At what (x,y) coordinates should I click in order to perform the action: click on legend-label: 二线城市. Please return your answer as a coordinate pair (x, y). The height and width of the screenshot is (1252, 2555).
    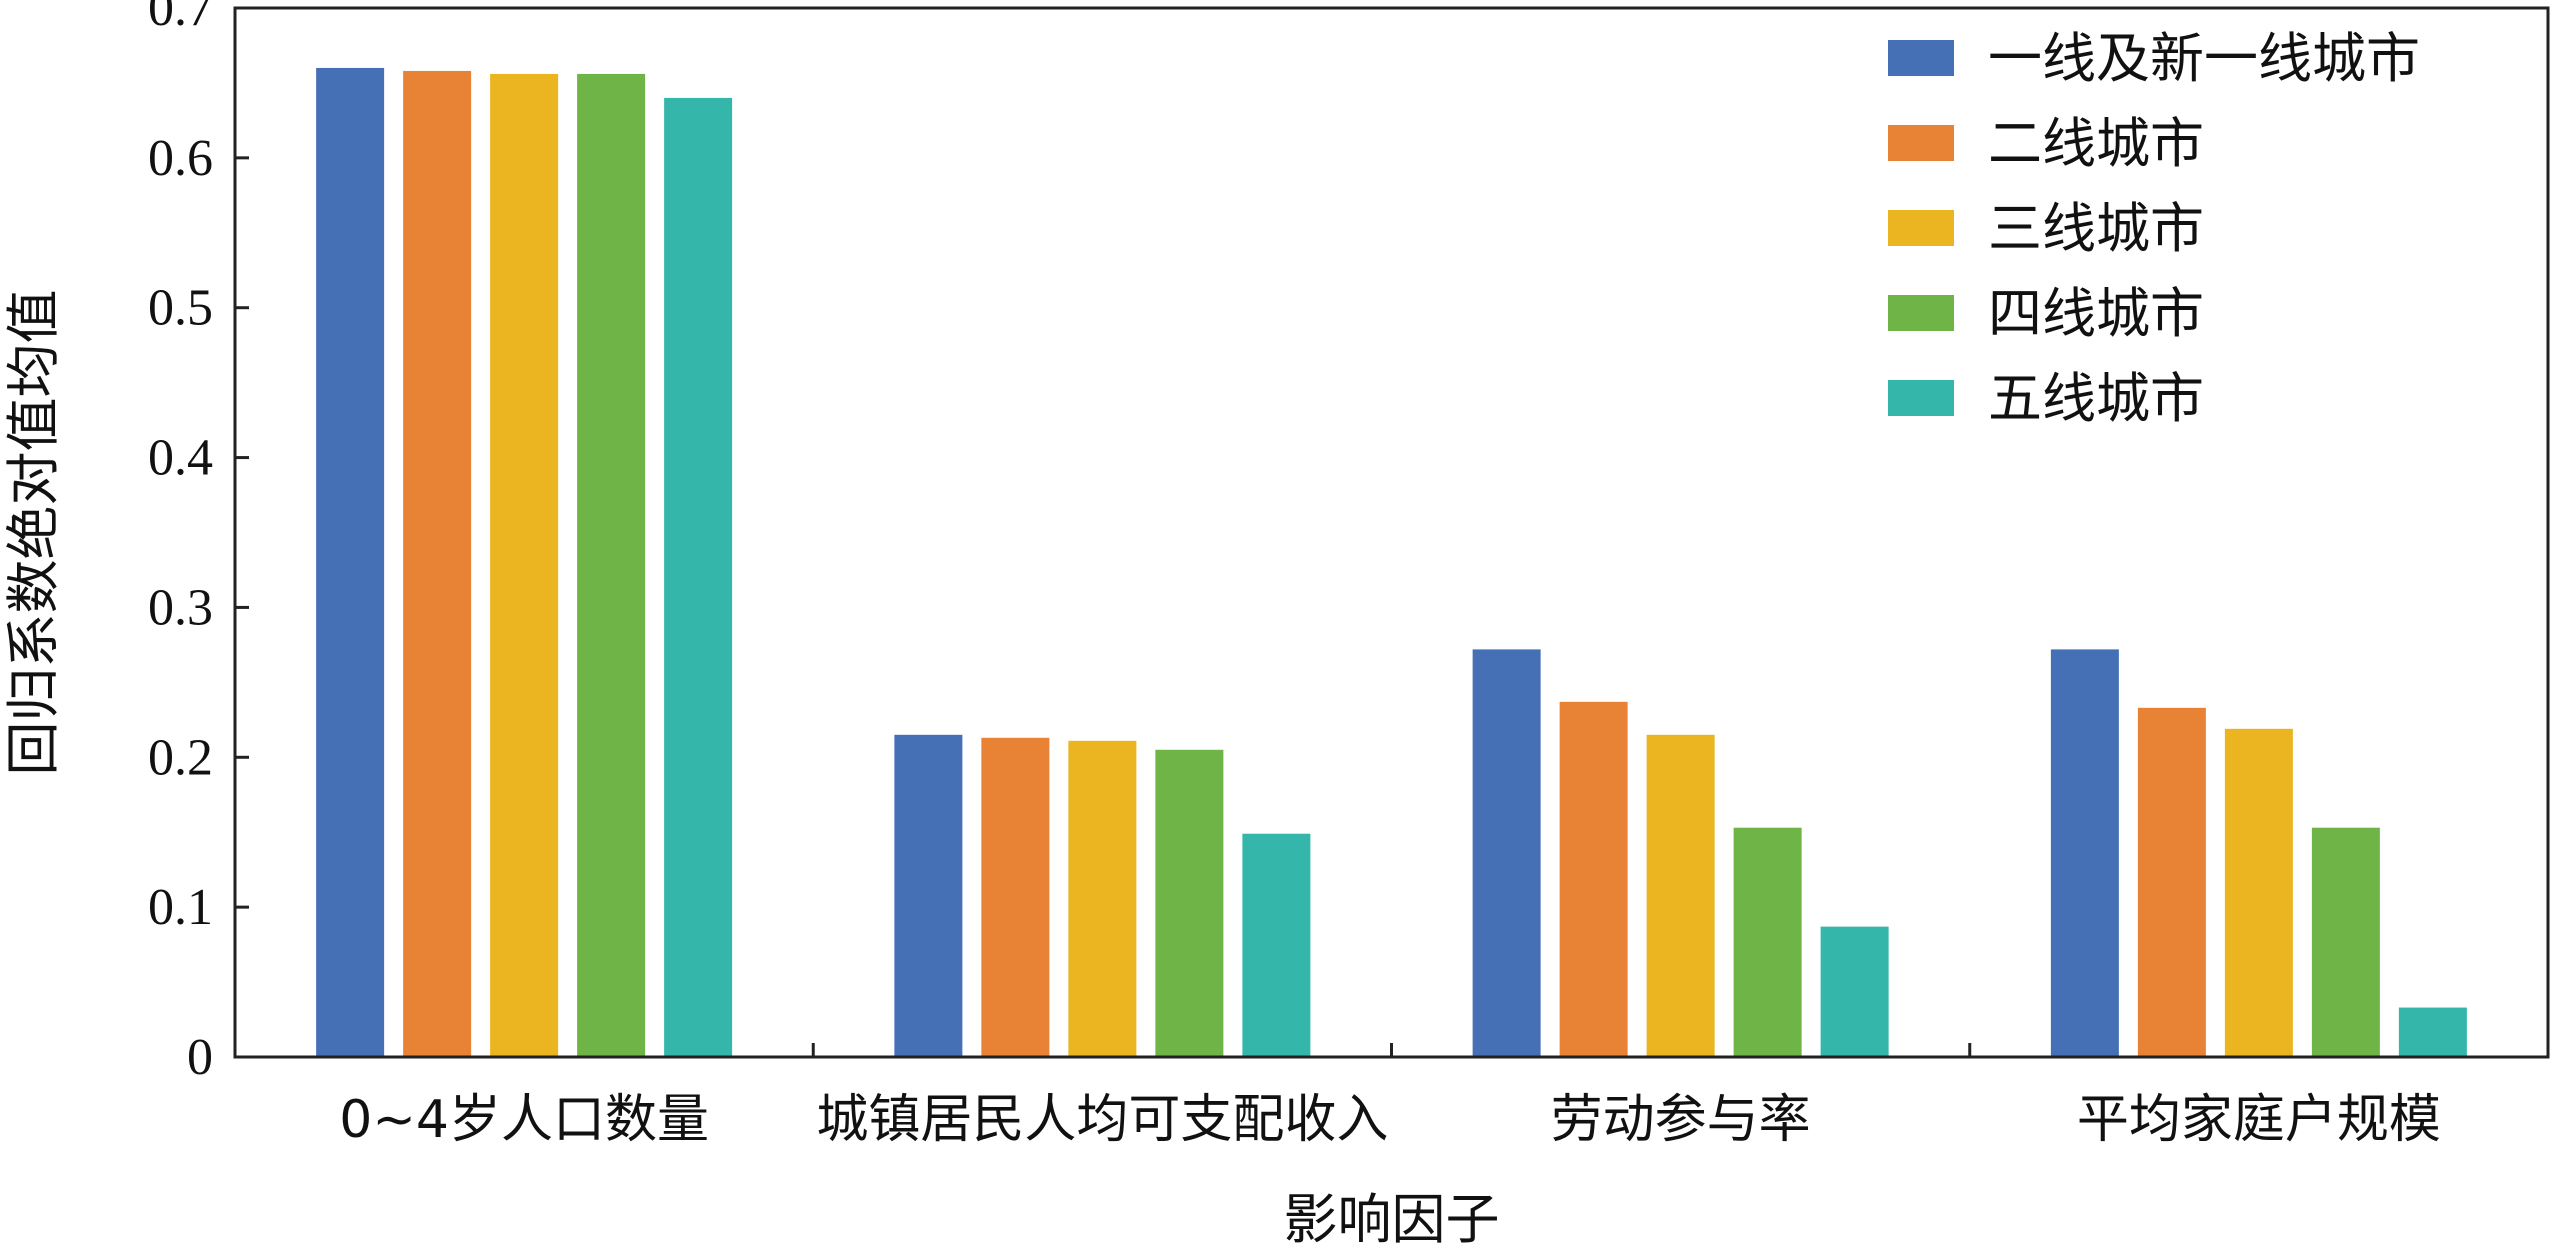
    Looking at the image, I should click on (2096, 143).